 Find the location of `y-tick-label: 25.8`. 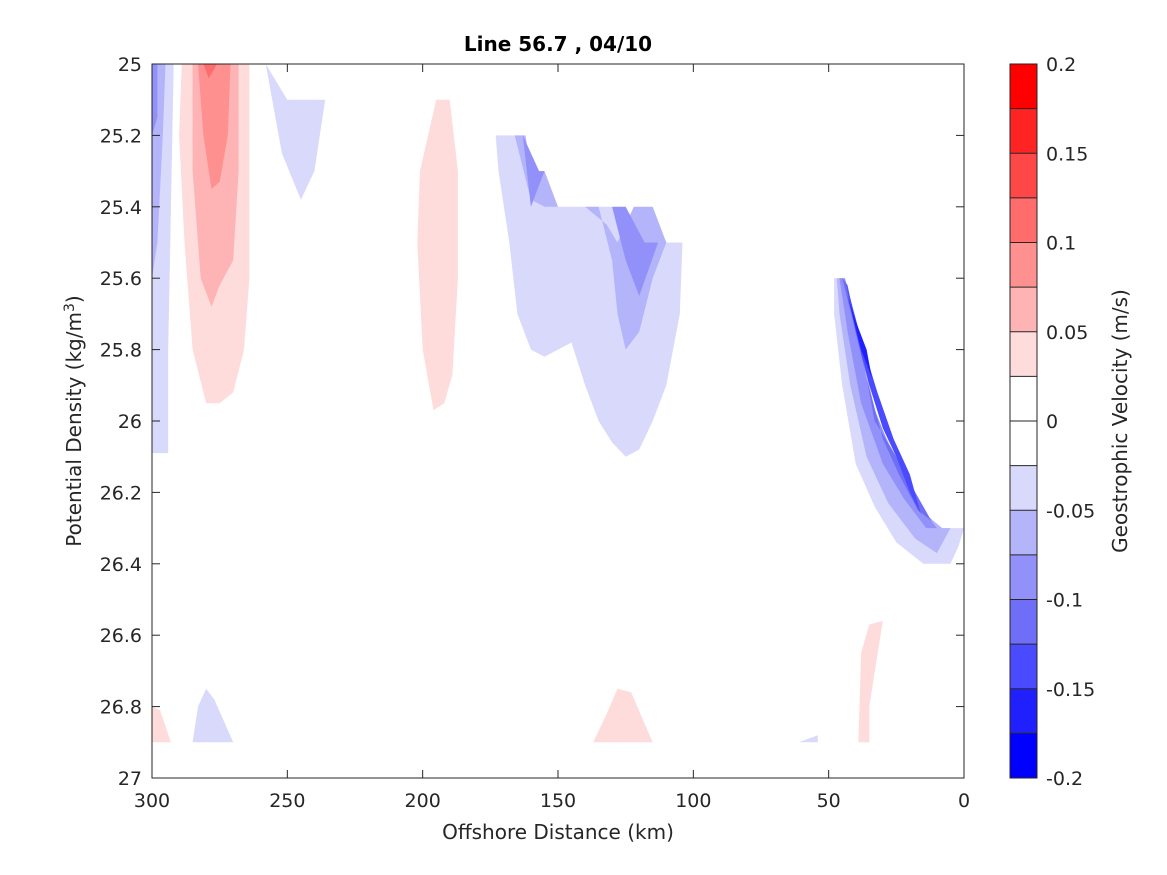

y-tick-label: 25.8 is located at coordinates (121, 351).